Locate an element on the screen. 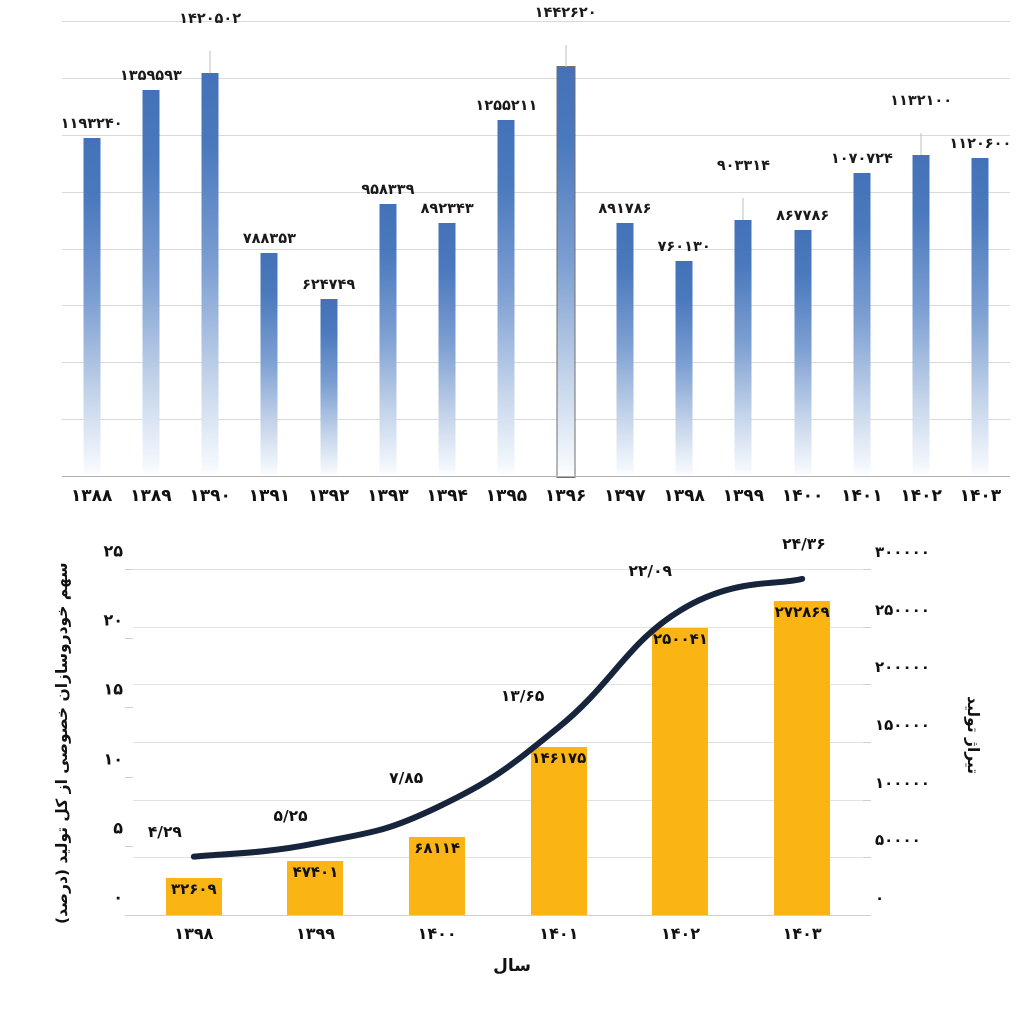 This screenshot has width=1024, height=1024. line-value-label: ۵/۲۵ is located at coordinates (290, 816).